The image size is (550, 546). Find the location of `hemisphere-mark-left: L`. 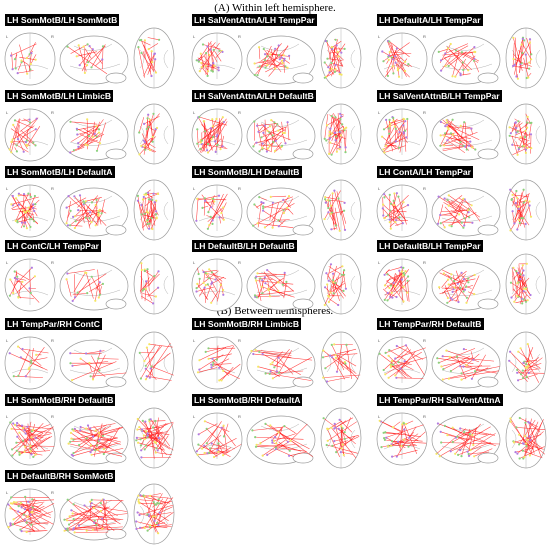

hemisphere-mark-left: L is located at coordinates (379, 188).